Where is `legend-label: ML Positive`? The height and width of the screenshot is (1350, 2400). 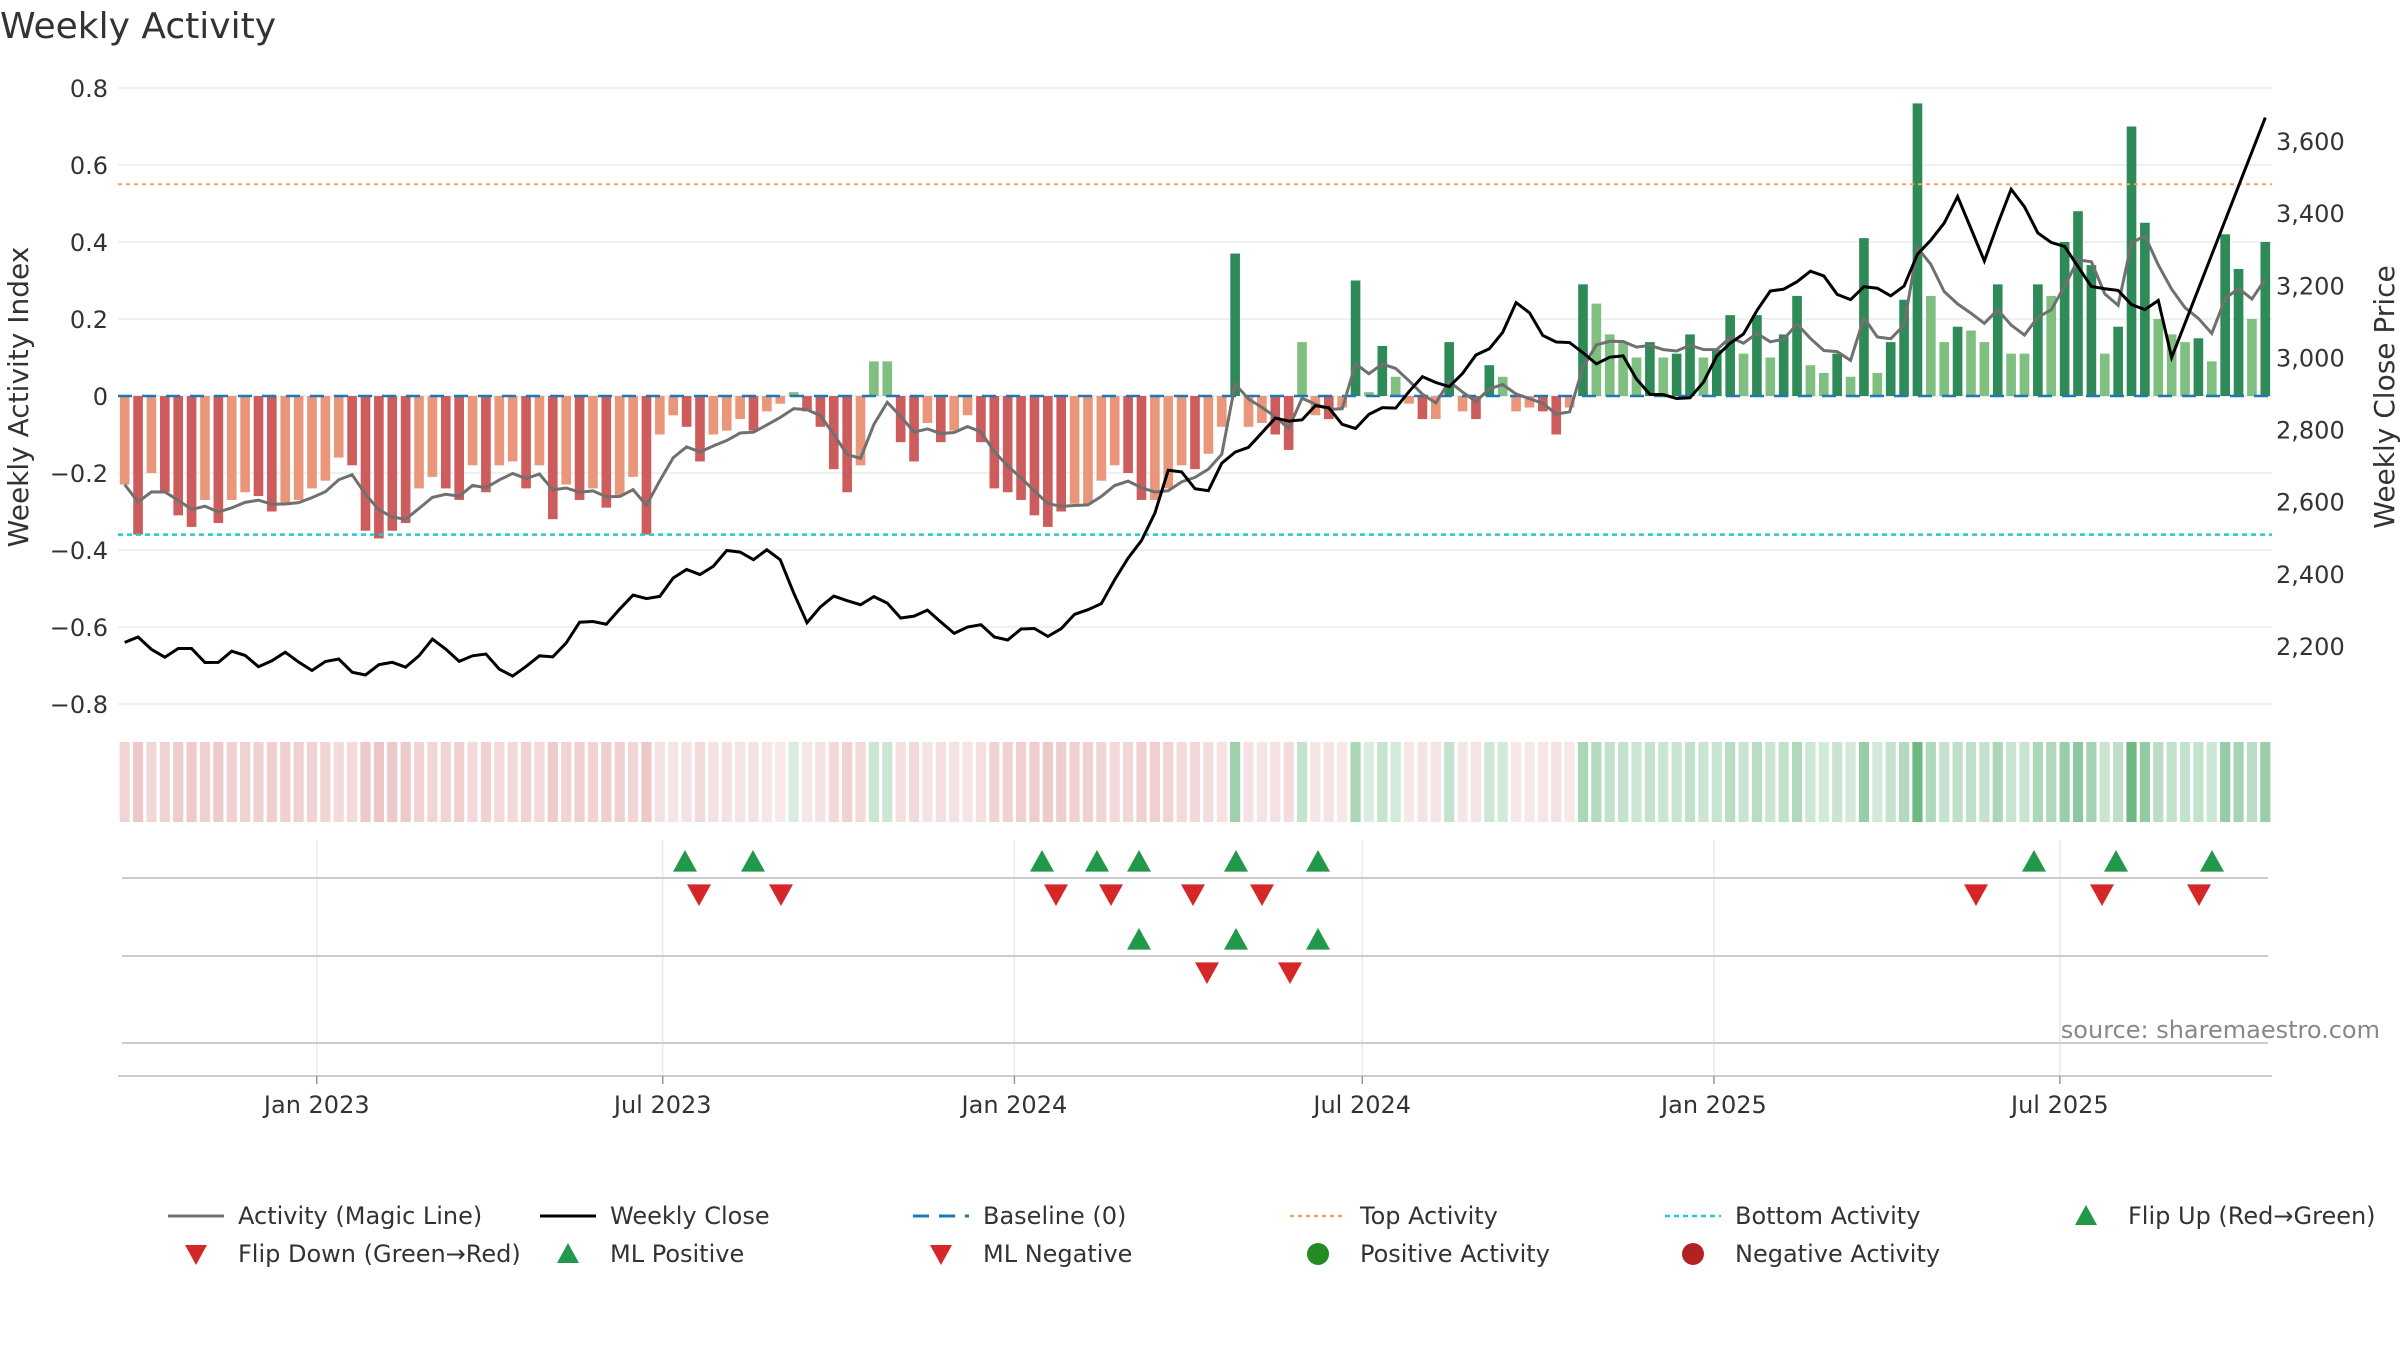
legend-label: ML Positive is located at coordinates (677, 1254).